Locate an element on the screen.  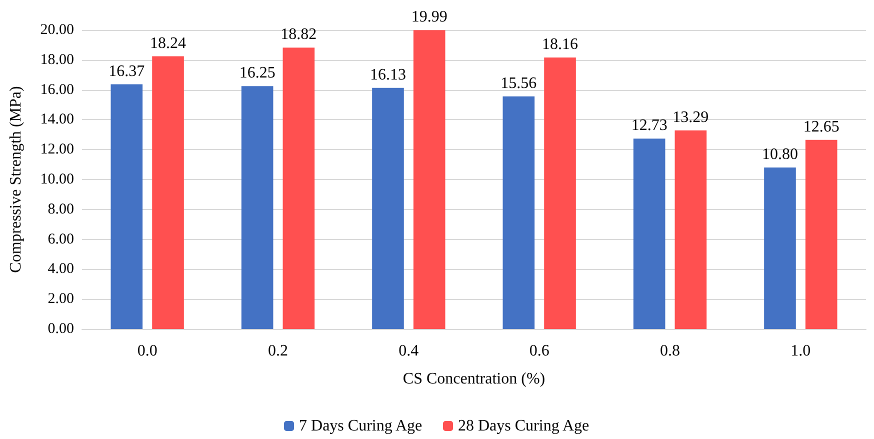
x-tick-label: 0.8 is located at coordinates (670, 351).